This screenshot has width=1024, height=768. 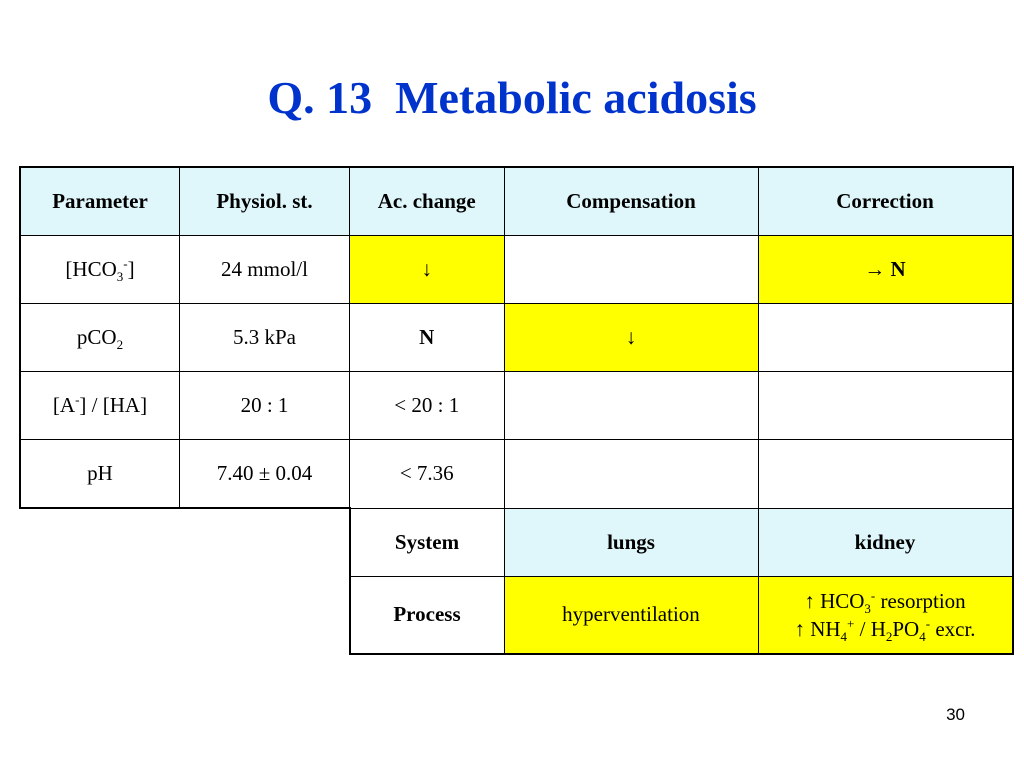 What do you see at coordinates (631, 337) in the screenshot?
I see `compensation-pco2-down-arrow-icon: ↓` at bounding box center [631, 337].